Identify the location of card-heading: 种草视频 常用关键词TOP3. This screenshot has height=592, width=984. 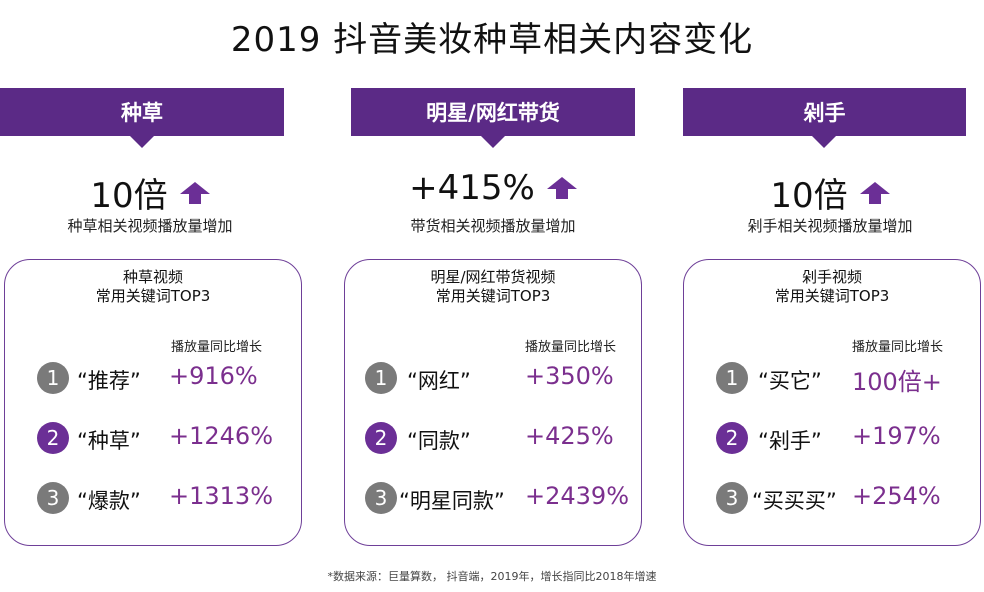
(153, 287).